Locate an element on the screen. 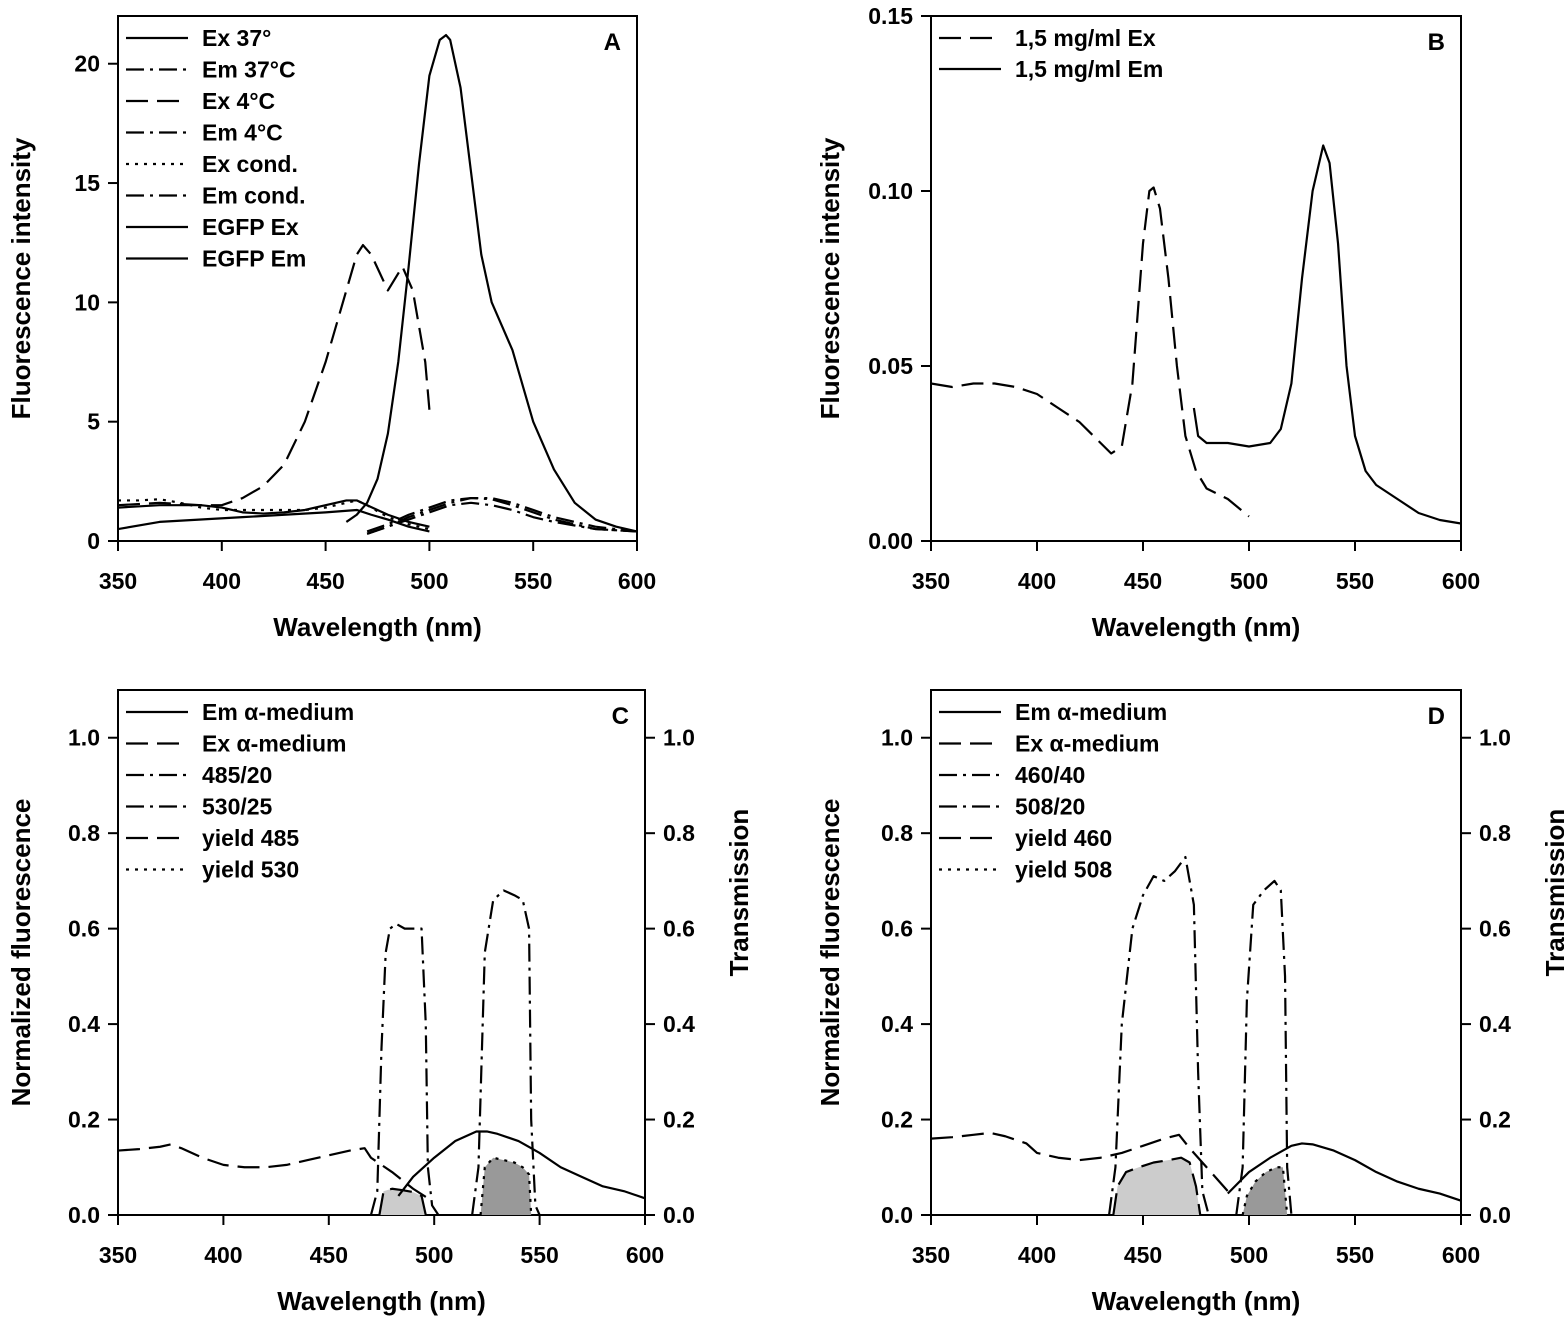 This screenshot has height=1322, width=1564. y-tick-label: 0.00 is located at coordinates (890, 541).